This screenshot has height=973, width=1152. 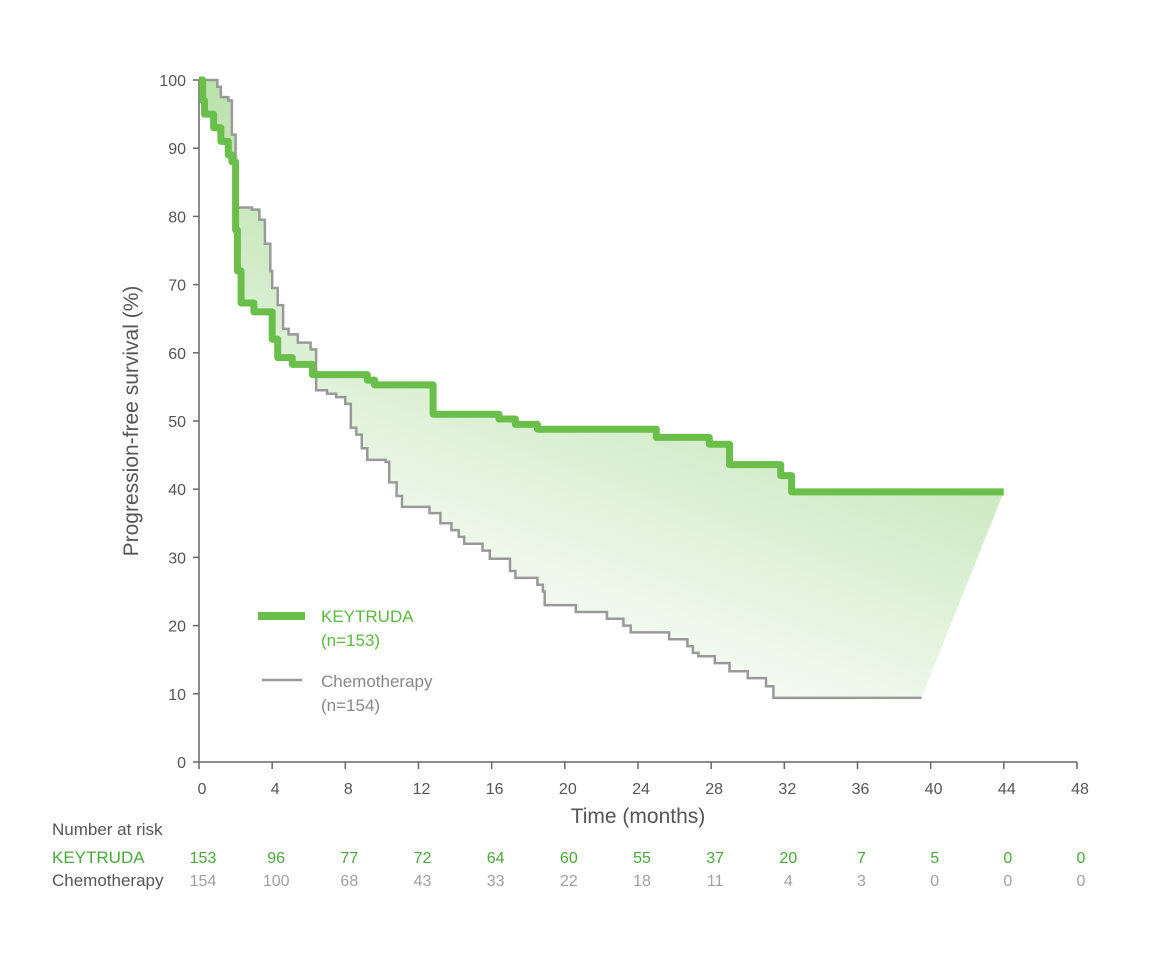 I want to click on y-tick-label: 100, so click(x=172, y=81).